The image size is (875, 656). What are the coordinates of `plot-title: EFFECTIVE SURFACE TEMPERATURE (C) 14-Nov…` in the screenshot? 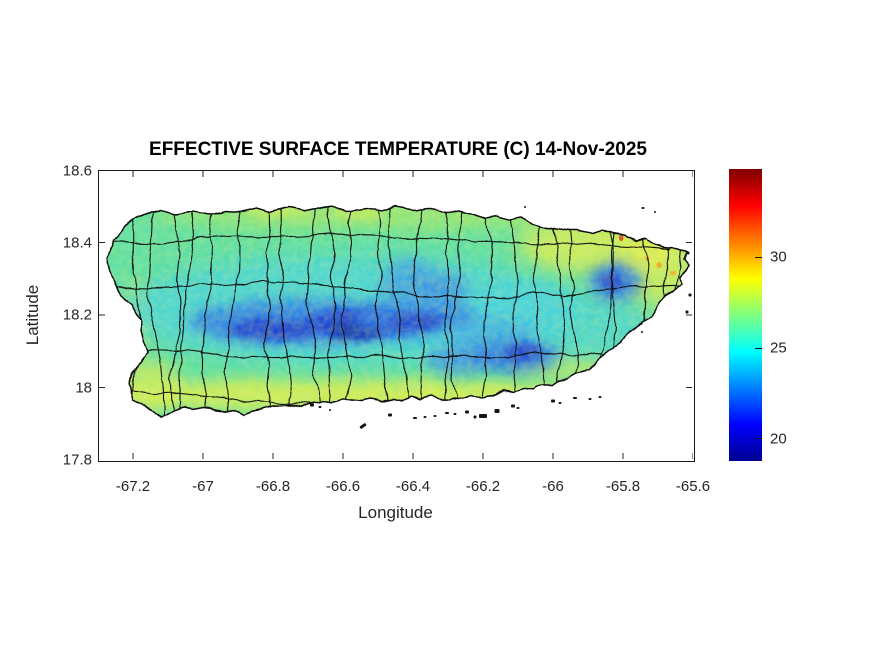 It's located at (398, 149).